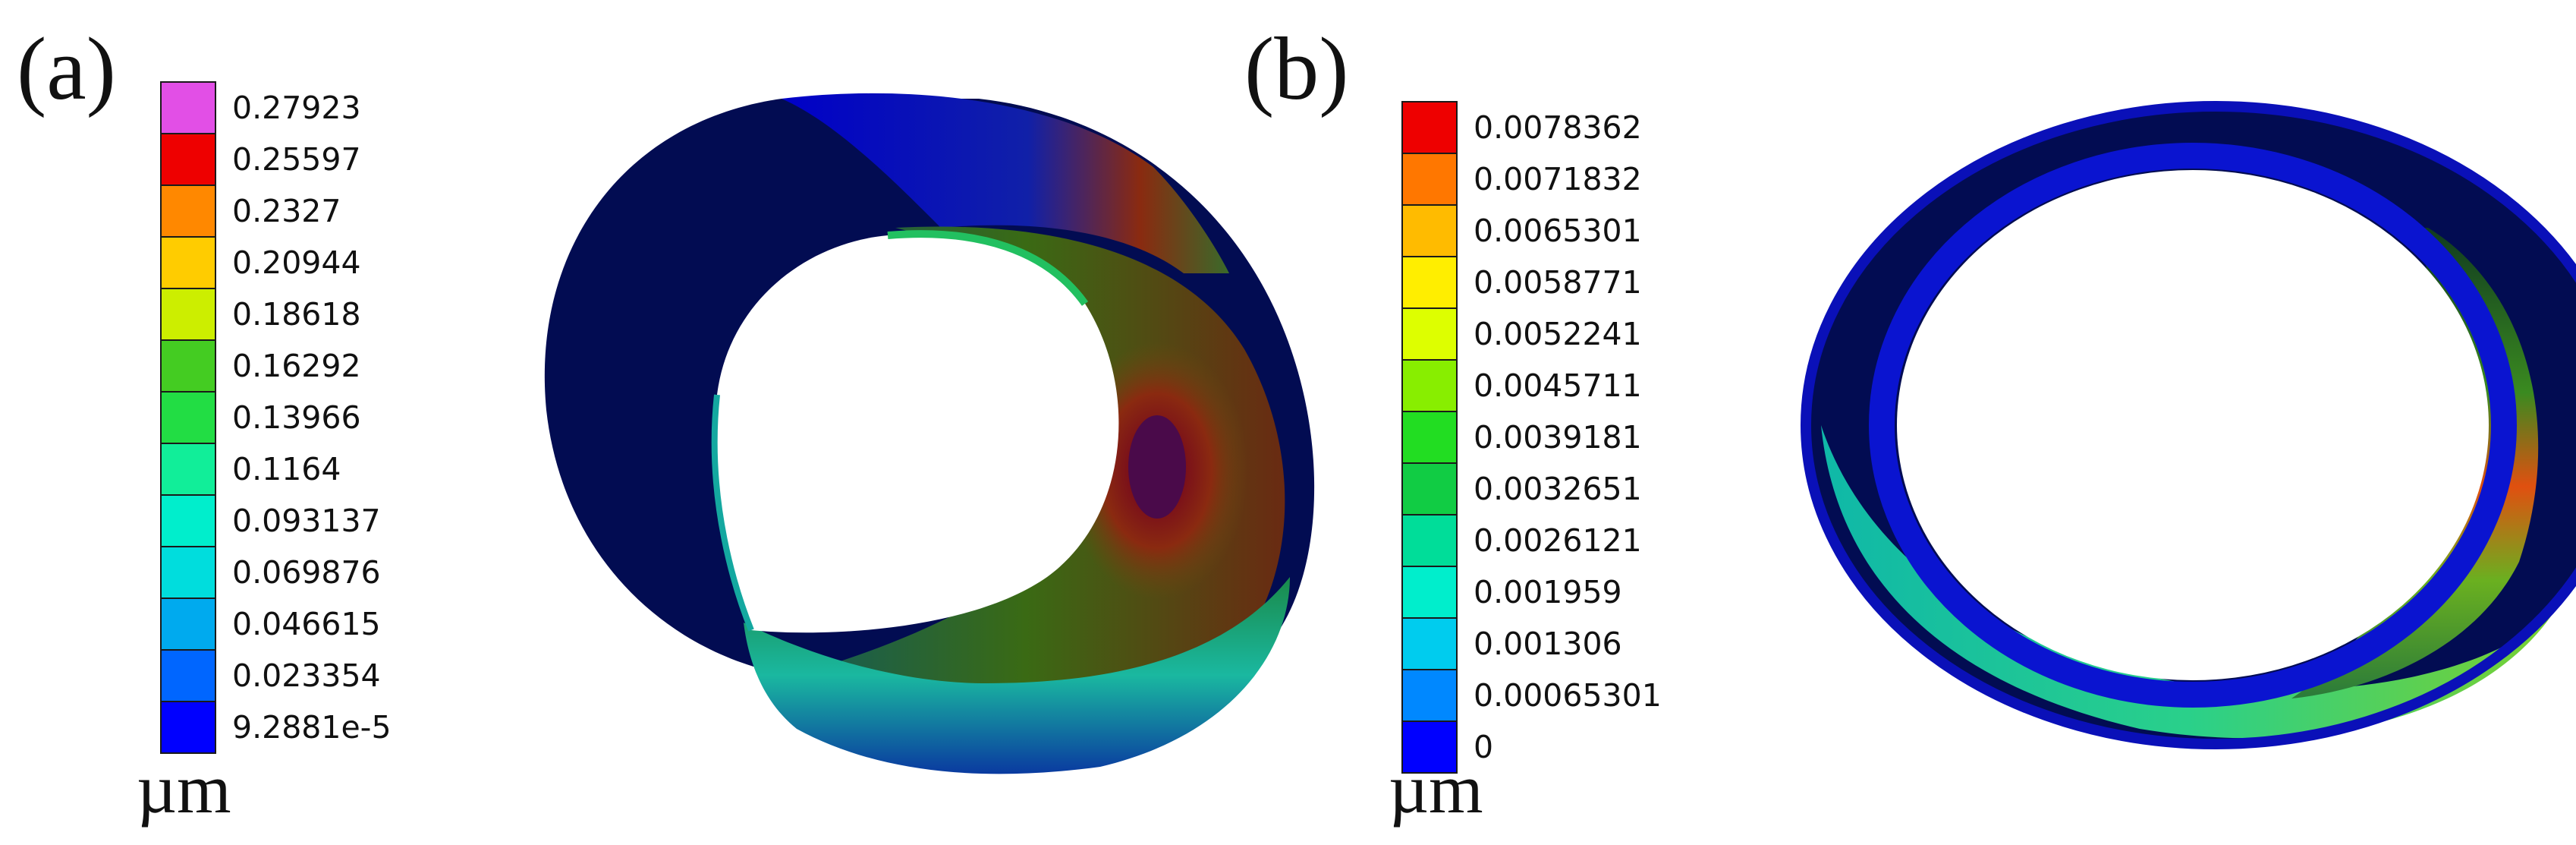 The image size is (2576, 845). Describe the element at coordinates (296, 108) in the screenshot. I see `colorbar-tick-label: 0.27923` at that location.